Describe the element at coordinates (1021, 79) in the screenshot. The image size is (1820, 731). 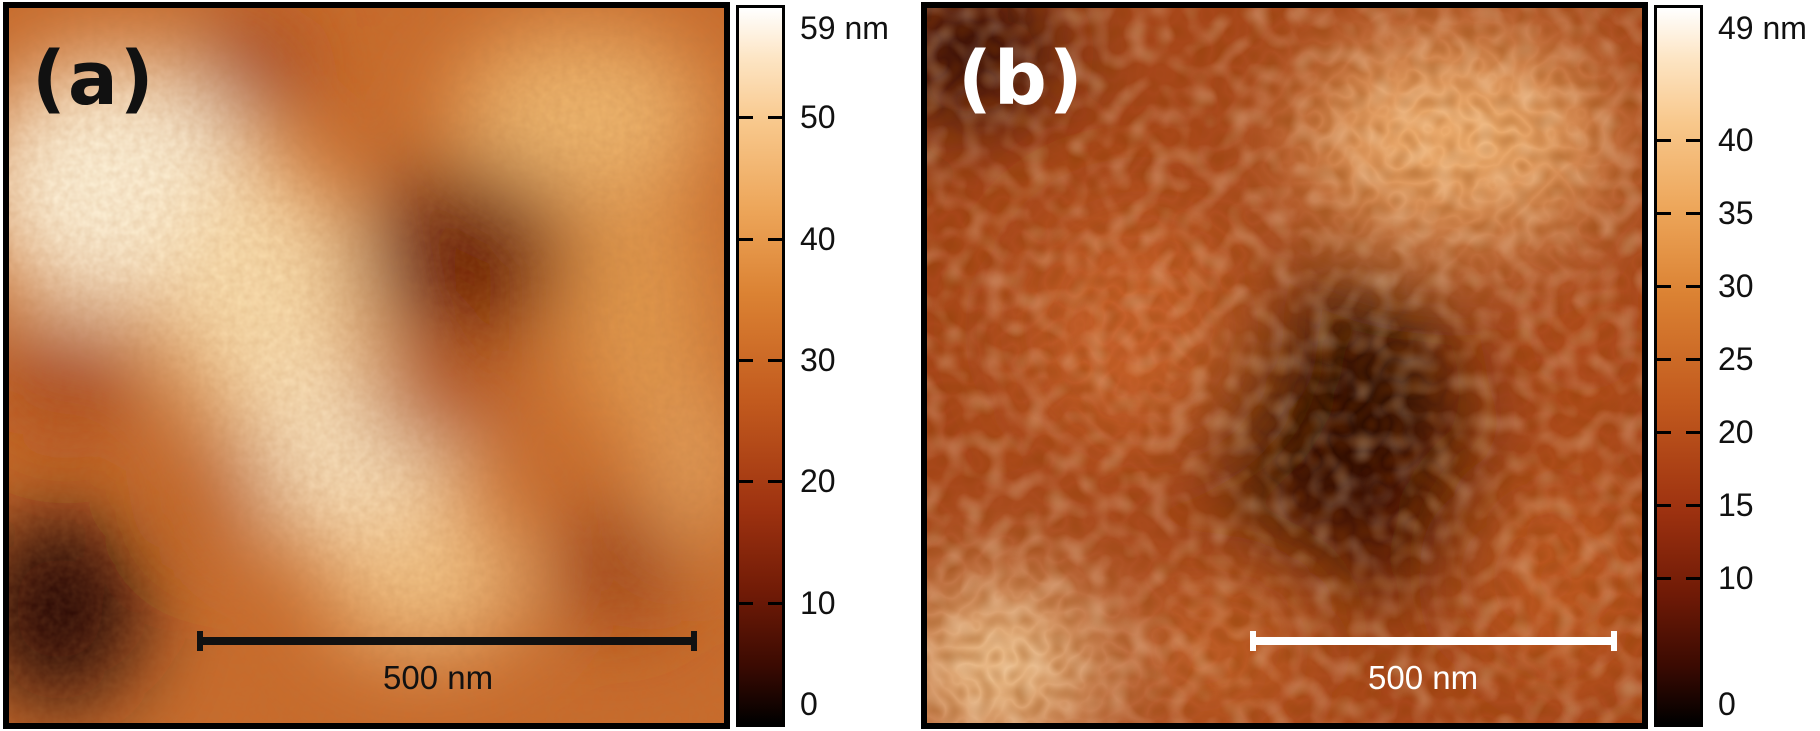
I see `panel-label-b: (b)` at that location.